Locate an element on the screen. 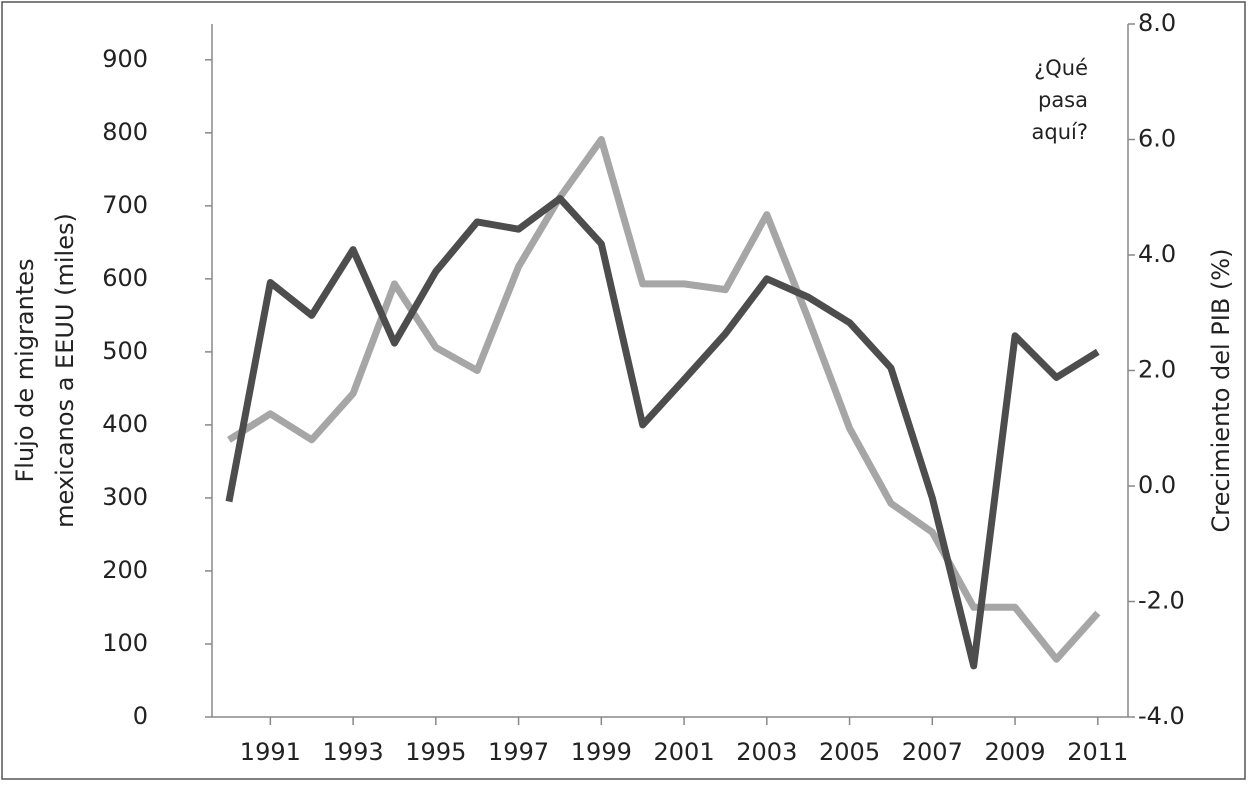 This screenshot has width=1248, height=786. y-tick-label: 700 is located at coordinates (125, 205).